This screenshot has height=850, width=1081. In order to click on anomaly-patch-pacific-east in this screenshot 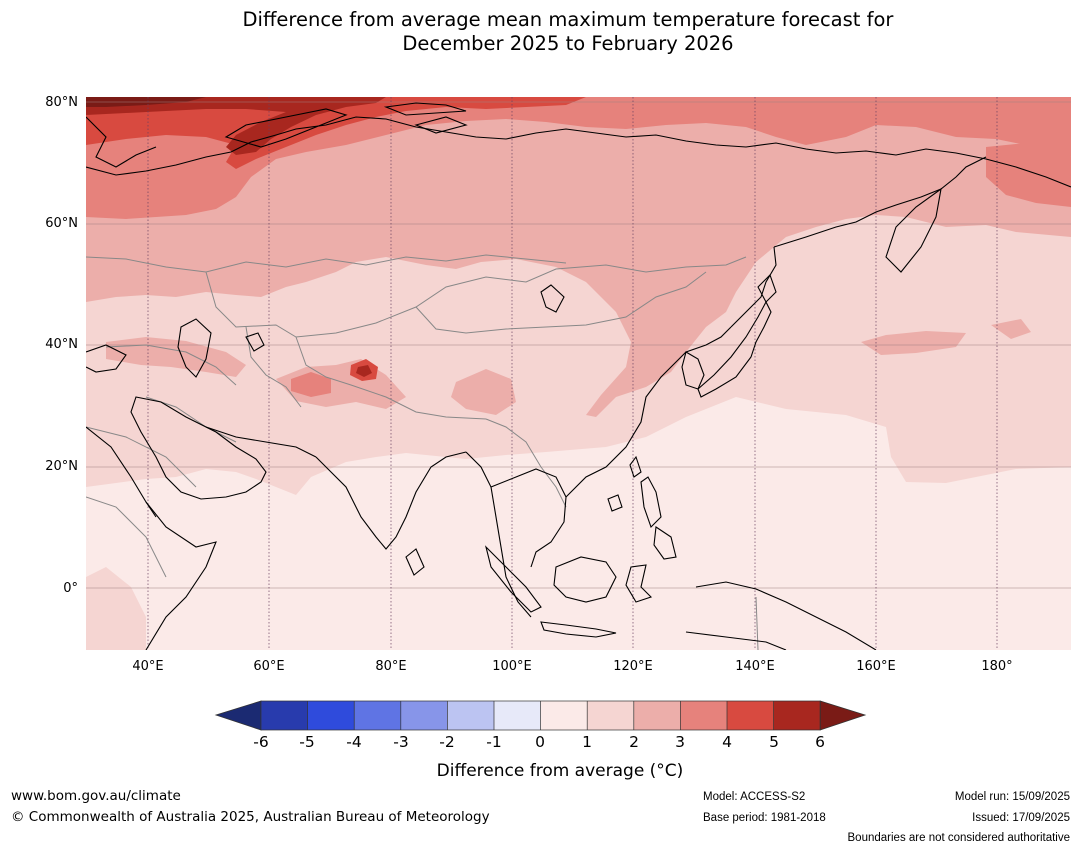, I will do `click(1011, 329)`.